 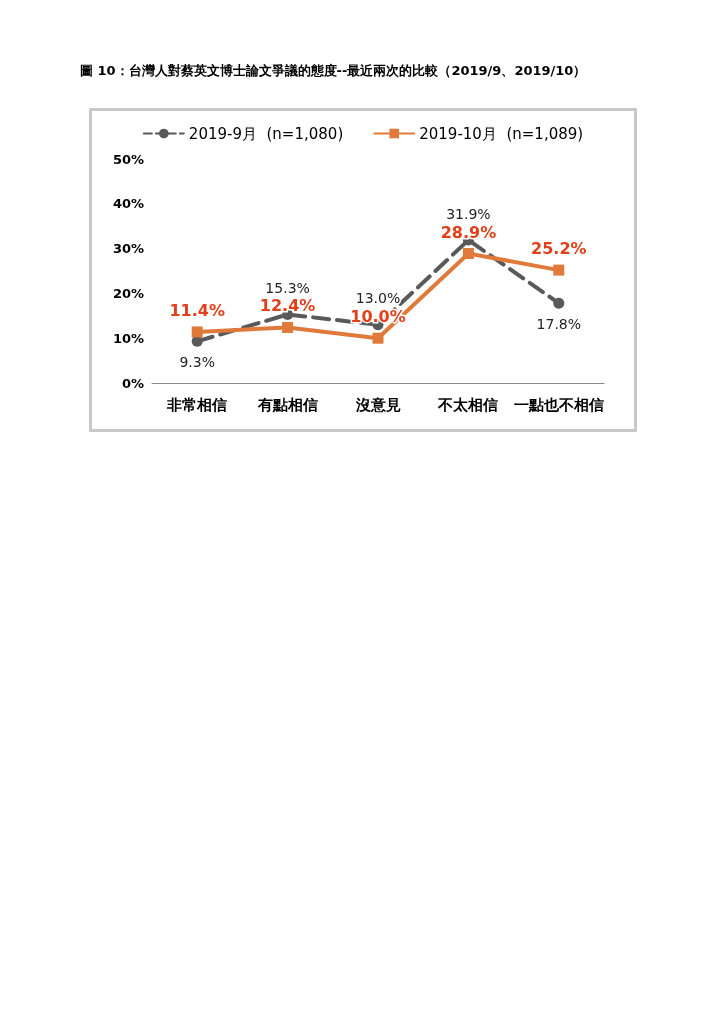 I want to click on data-label: 15.3%, so click(x=287, y=287).